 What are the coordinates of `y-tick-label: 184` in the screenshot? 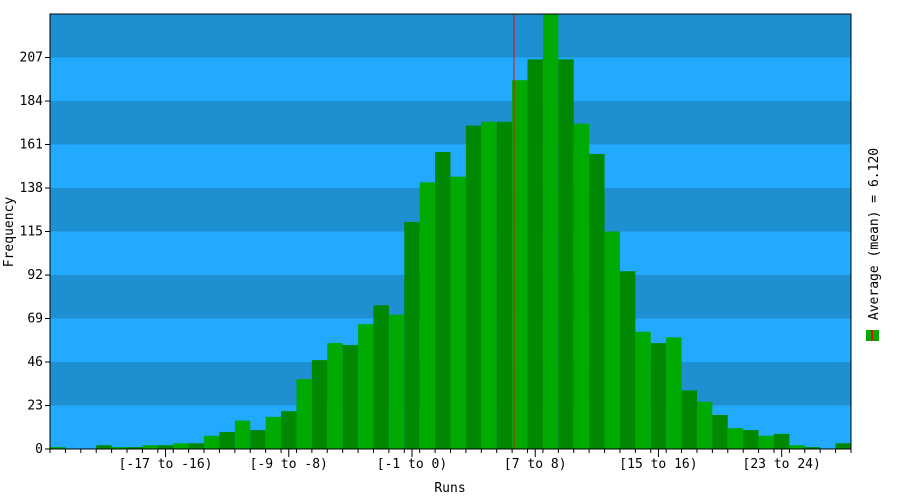 It's located at (32, 101).